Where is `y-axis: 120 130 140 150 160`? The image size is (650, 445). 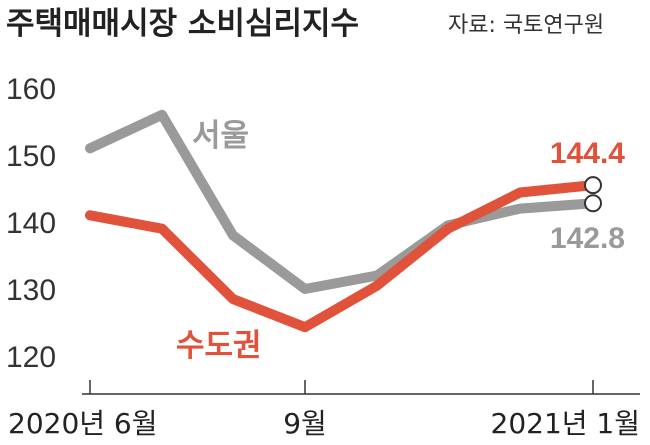
y-axis: 120 130 140 150 160 is located at coordinates (31, 223).